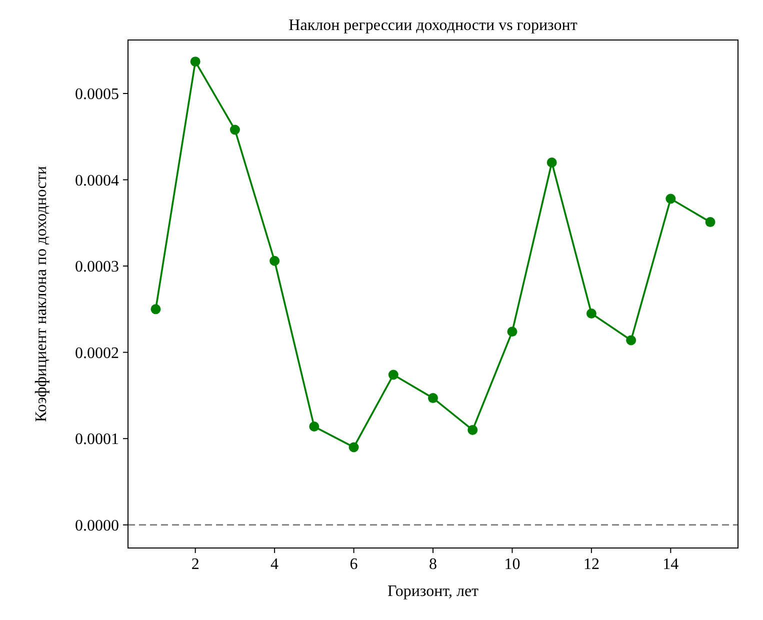  Describe the element at coordinates (97, 267) in the screenshot. I see `y-tick-label: 0.0003` at that location.